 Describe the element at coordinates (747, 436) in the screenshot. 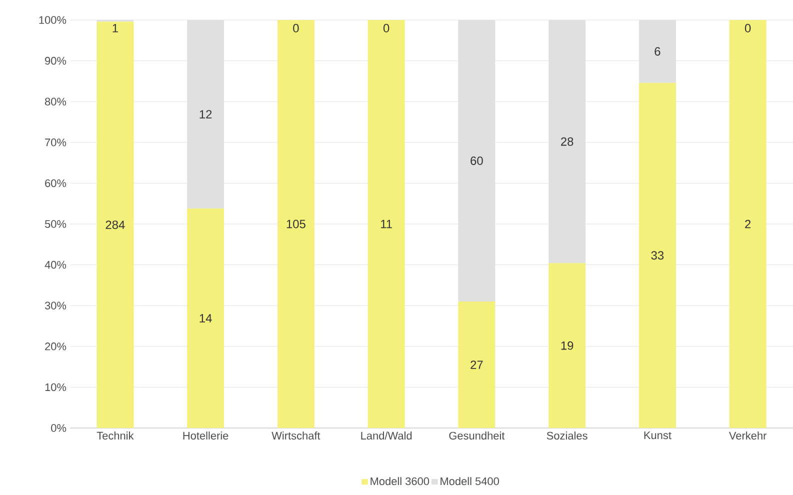

I see `x-tick-label: Verkehr` at that location.